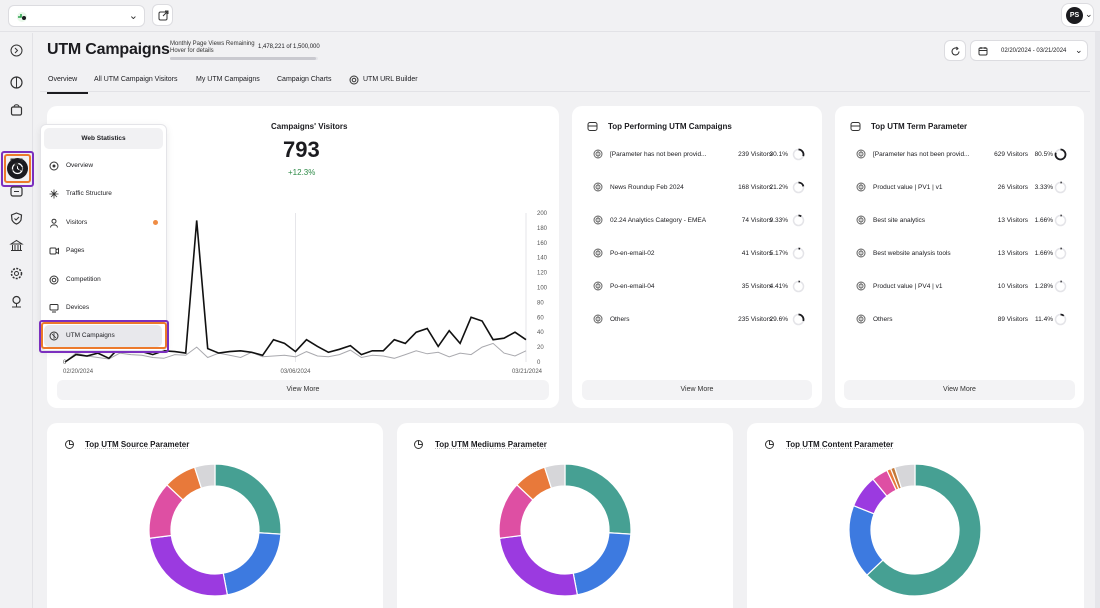  I want to click on collapse-icon, so click(16, 50).